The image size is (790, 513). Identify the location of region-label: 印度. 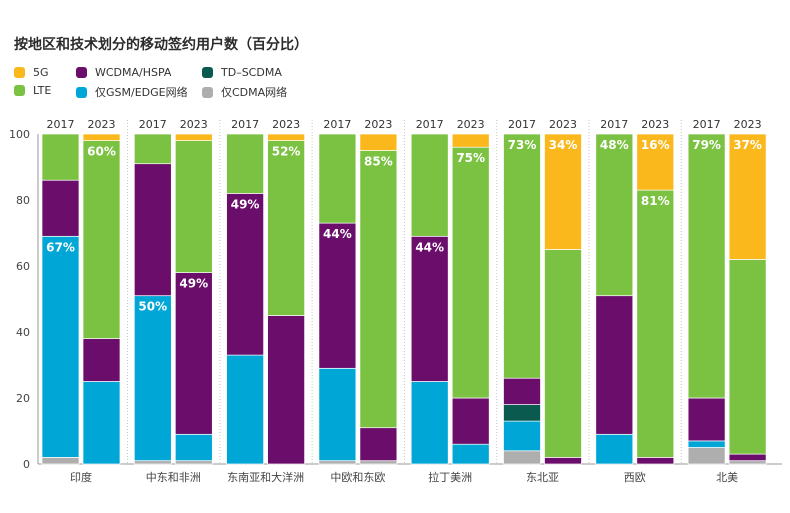
(81, 477).